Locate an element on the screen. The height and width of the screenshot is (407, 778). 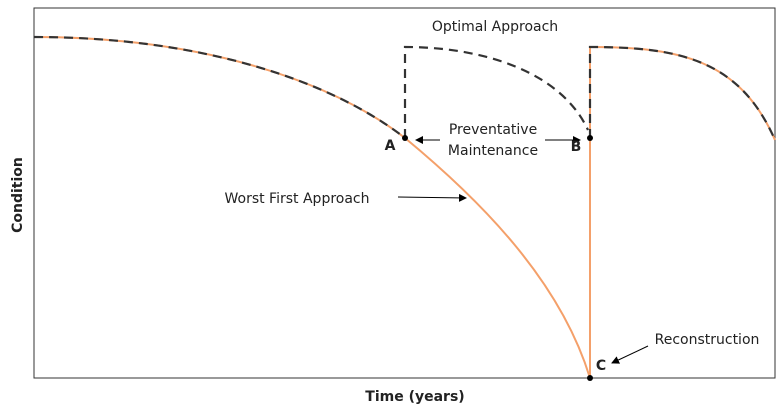
annotation: Maintenance is located at coordinates (493, 151).